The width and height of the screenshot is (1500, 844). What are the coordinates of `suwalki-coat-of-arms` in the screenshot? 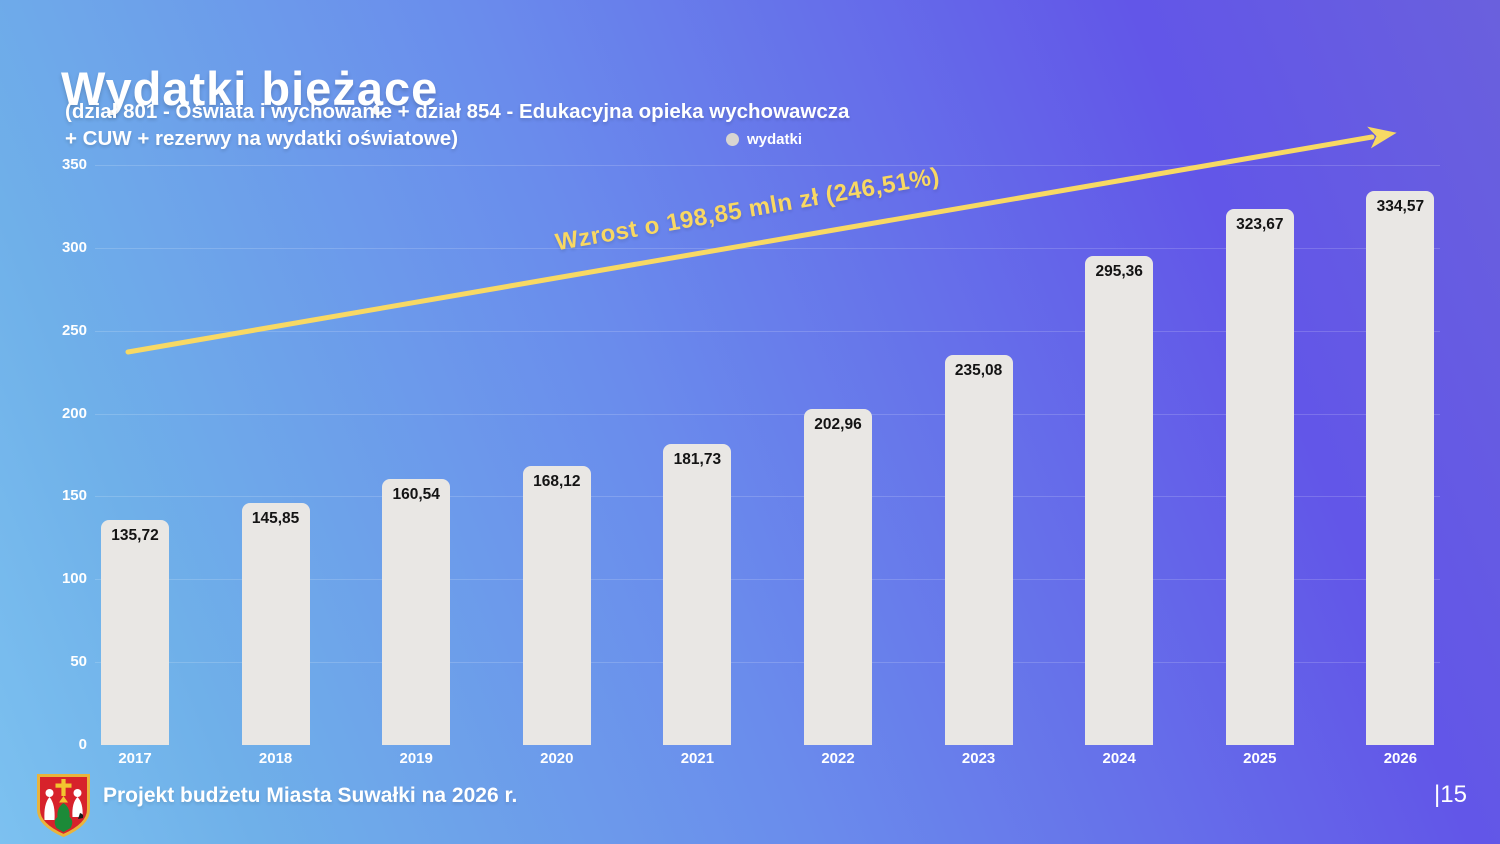 It's located at (63, 806).